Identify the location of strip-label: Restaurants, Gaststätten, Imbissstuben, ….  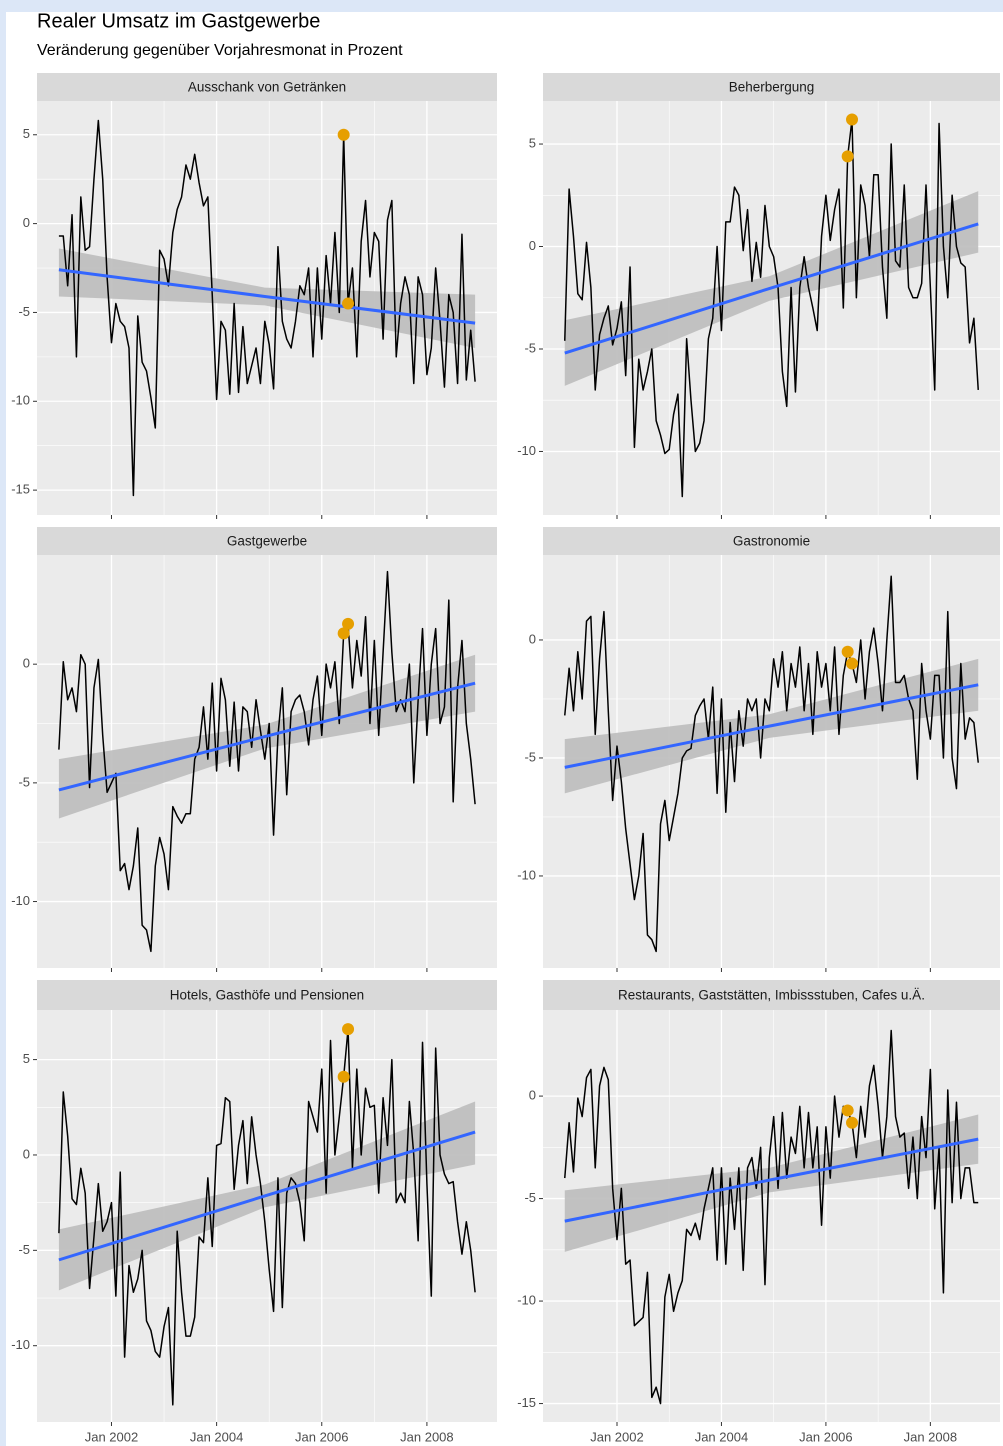
(771, 995).